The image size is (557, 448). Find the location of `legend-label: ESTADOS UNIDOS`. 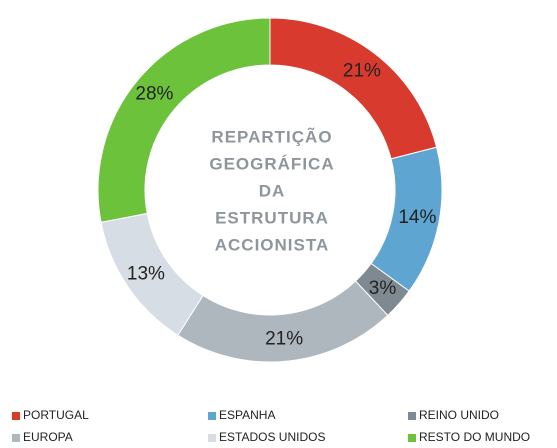

legend-label: ESTADOS UNIDOS is located at coordinates (272, 437).